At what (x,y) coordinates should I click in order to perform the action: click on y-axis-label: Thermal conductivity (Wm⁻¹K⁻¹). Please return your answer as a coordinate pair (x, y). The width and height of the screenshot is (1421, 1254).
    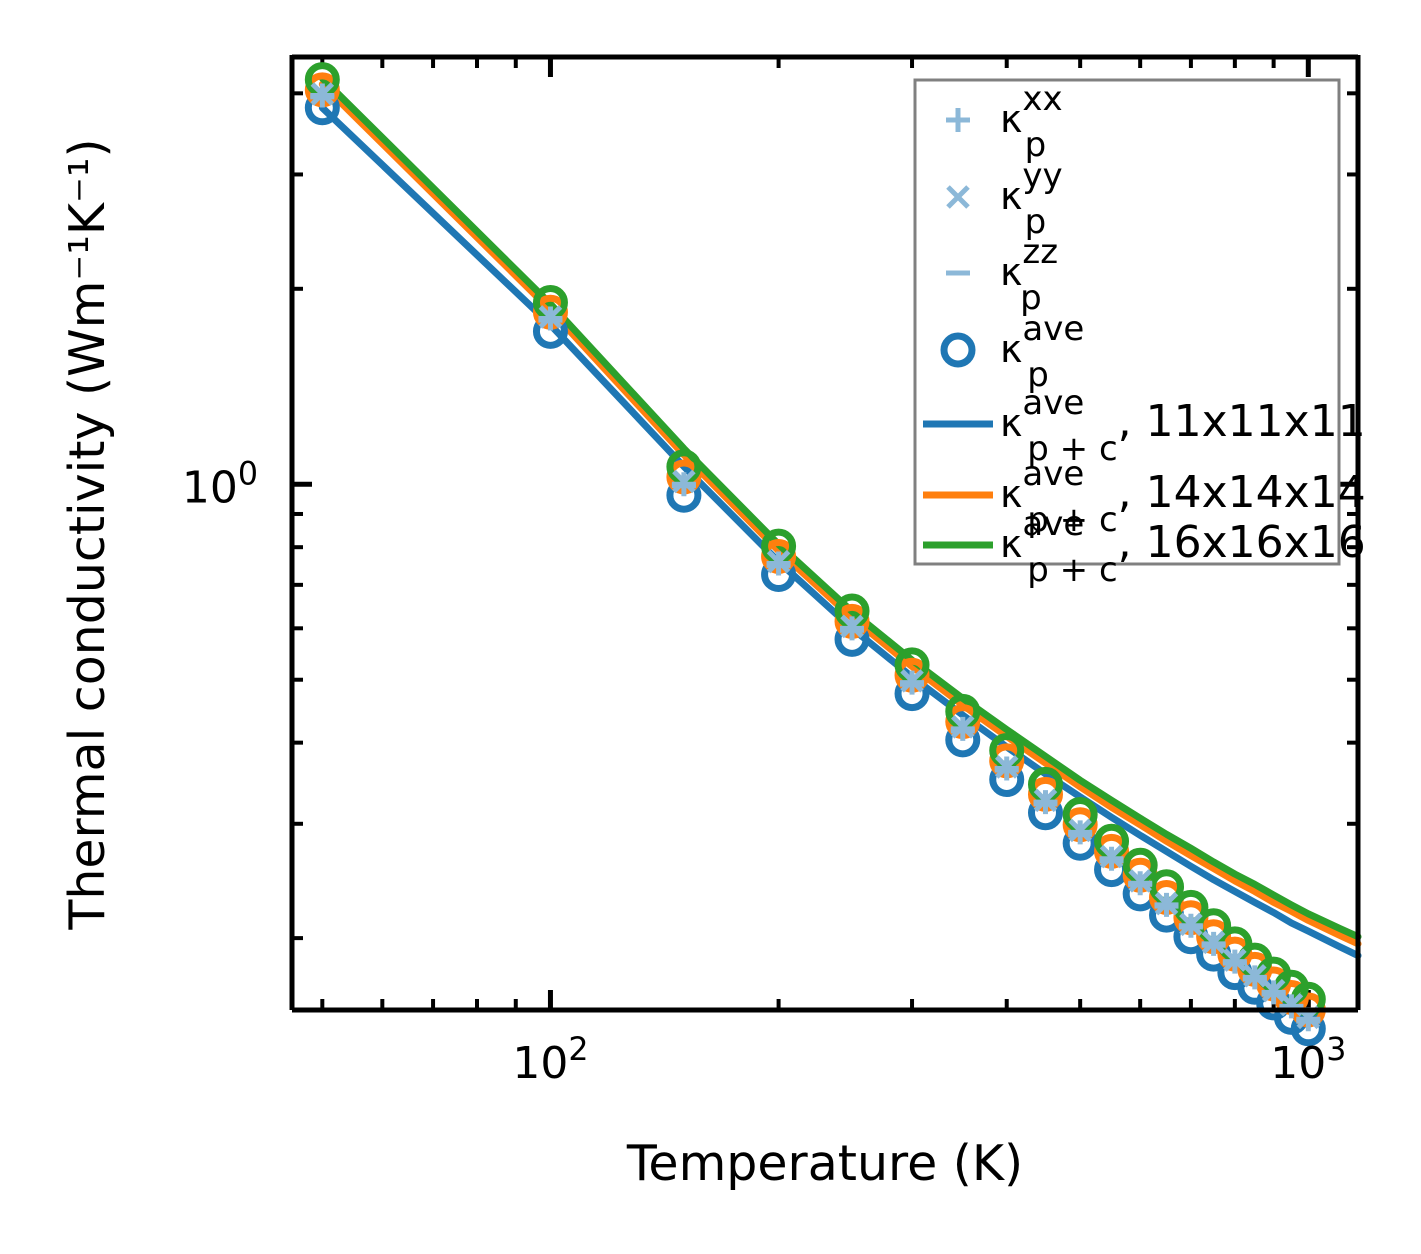
    Looking at the image, I should click on (87, 534).